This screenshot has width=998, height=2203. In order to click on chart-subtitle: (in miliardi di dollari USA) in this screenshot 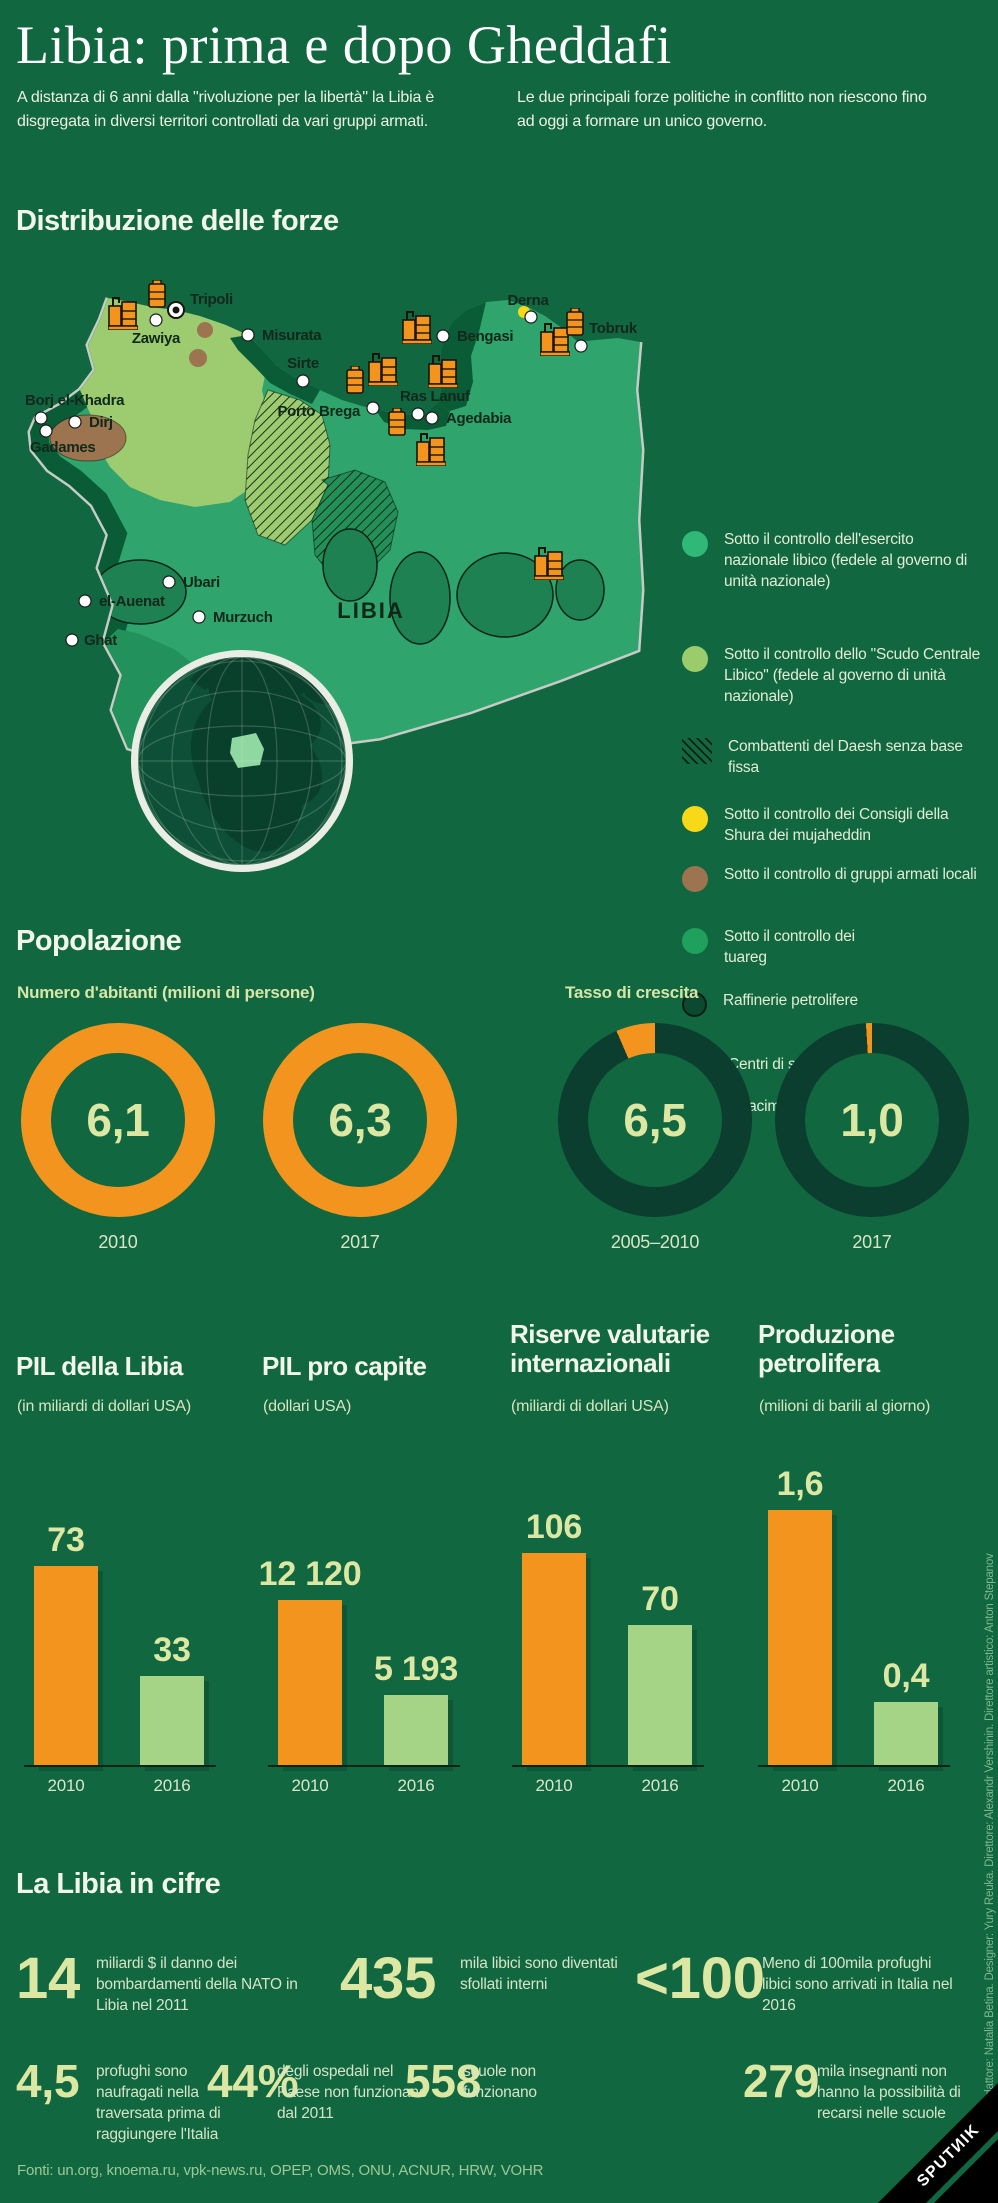, I will do `click(104, 1406)`.